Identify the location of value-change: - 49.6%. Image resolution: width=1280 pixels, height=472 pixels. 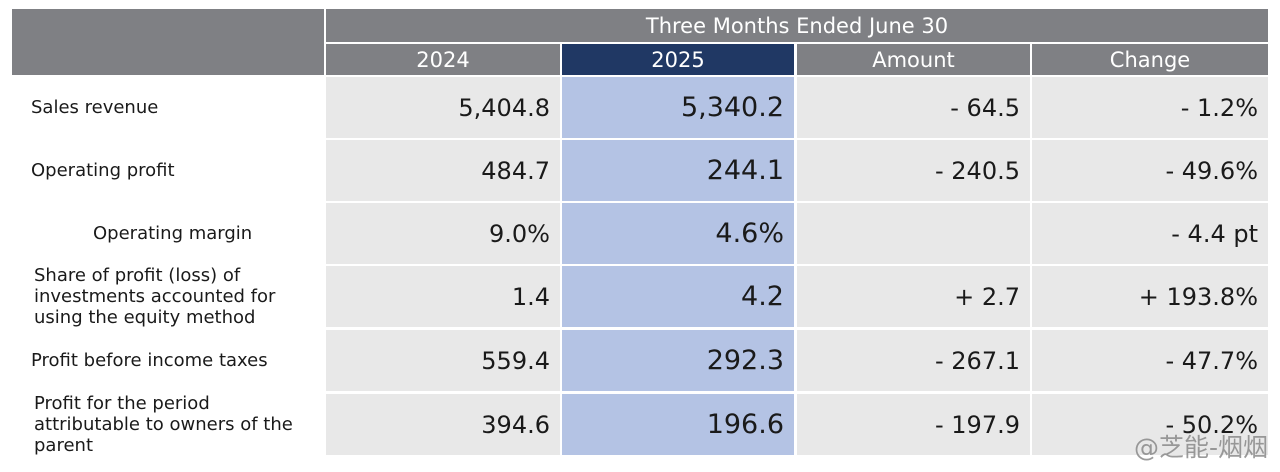
(1150, 170).